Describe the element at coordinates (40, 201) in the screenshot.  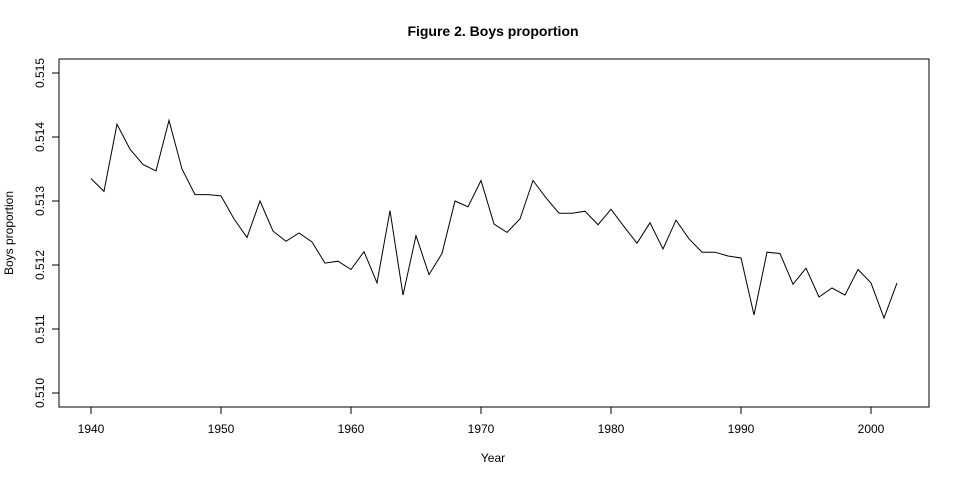
I see `y-tick-label: 0.513` at that location.